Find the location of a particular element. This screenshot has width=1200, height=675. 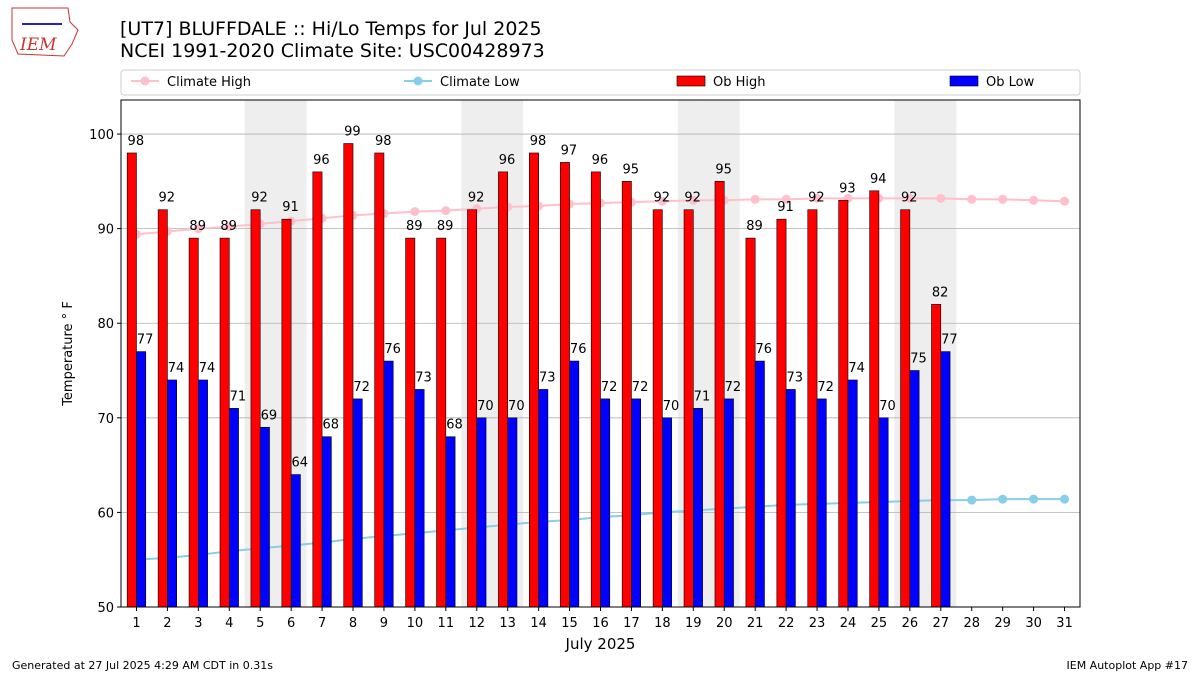

x-tick-label: 3 is located at coordinates (198, 623).